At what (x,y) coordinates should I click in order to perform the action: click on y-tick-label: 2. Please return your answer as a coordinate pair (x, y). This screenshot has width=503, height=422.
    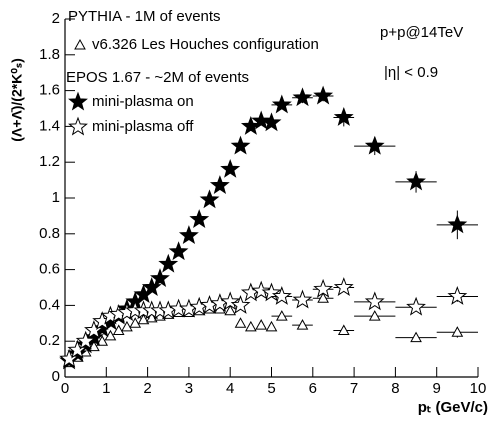
    Looking at the image, I should click on (56, 18).